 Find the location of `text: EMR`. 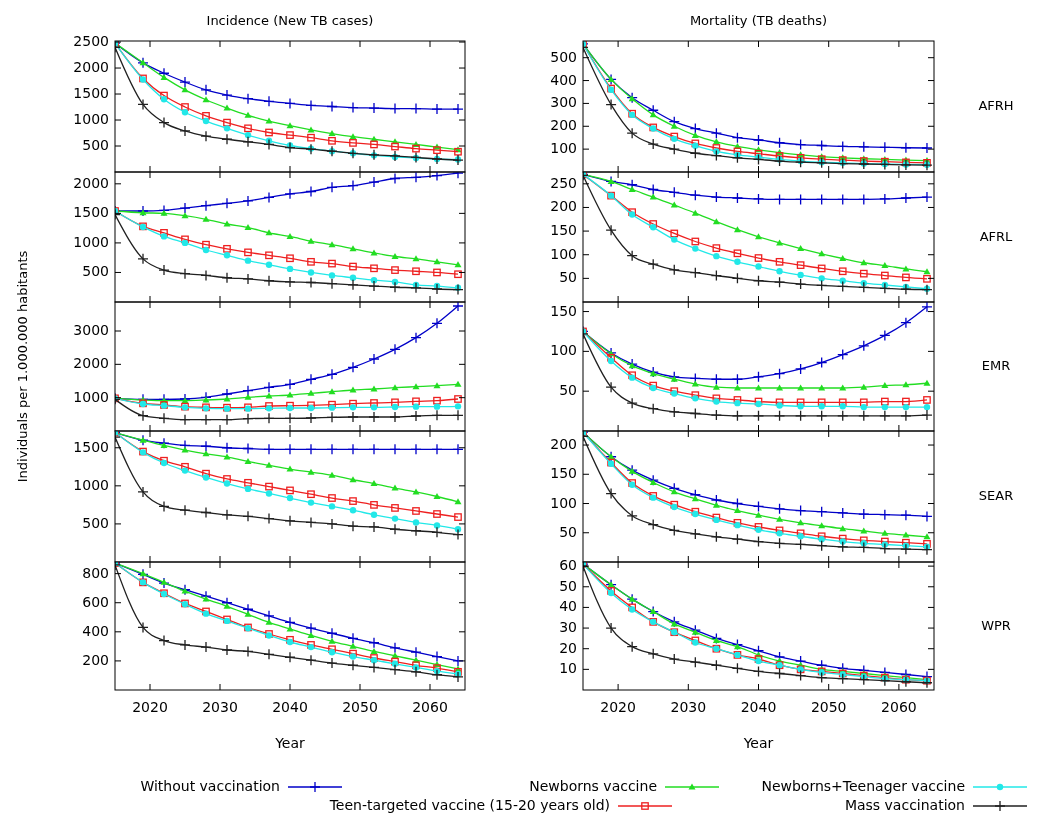

text: EMR is located at coordinates (996, 365).